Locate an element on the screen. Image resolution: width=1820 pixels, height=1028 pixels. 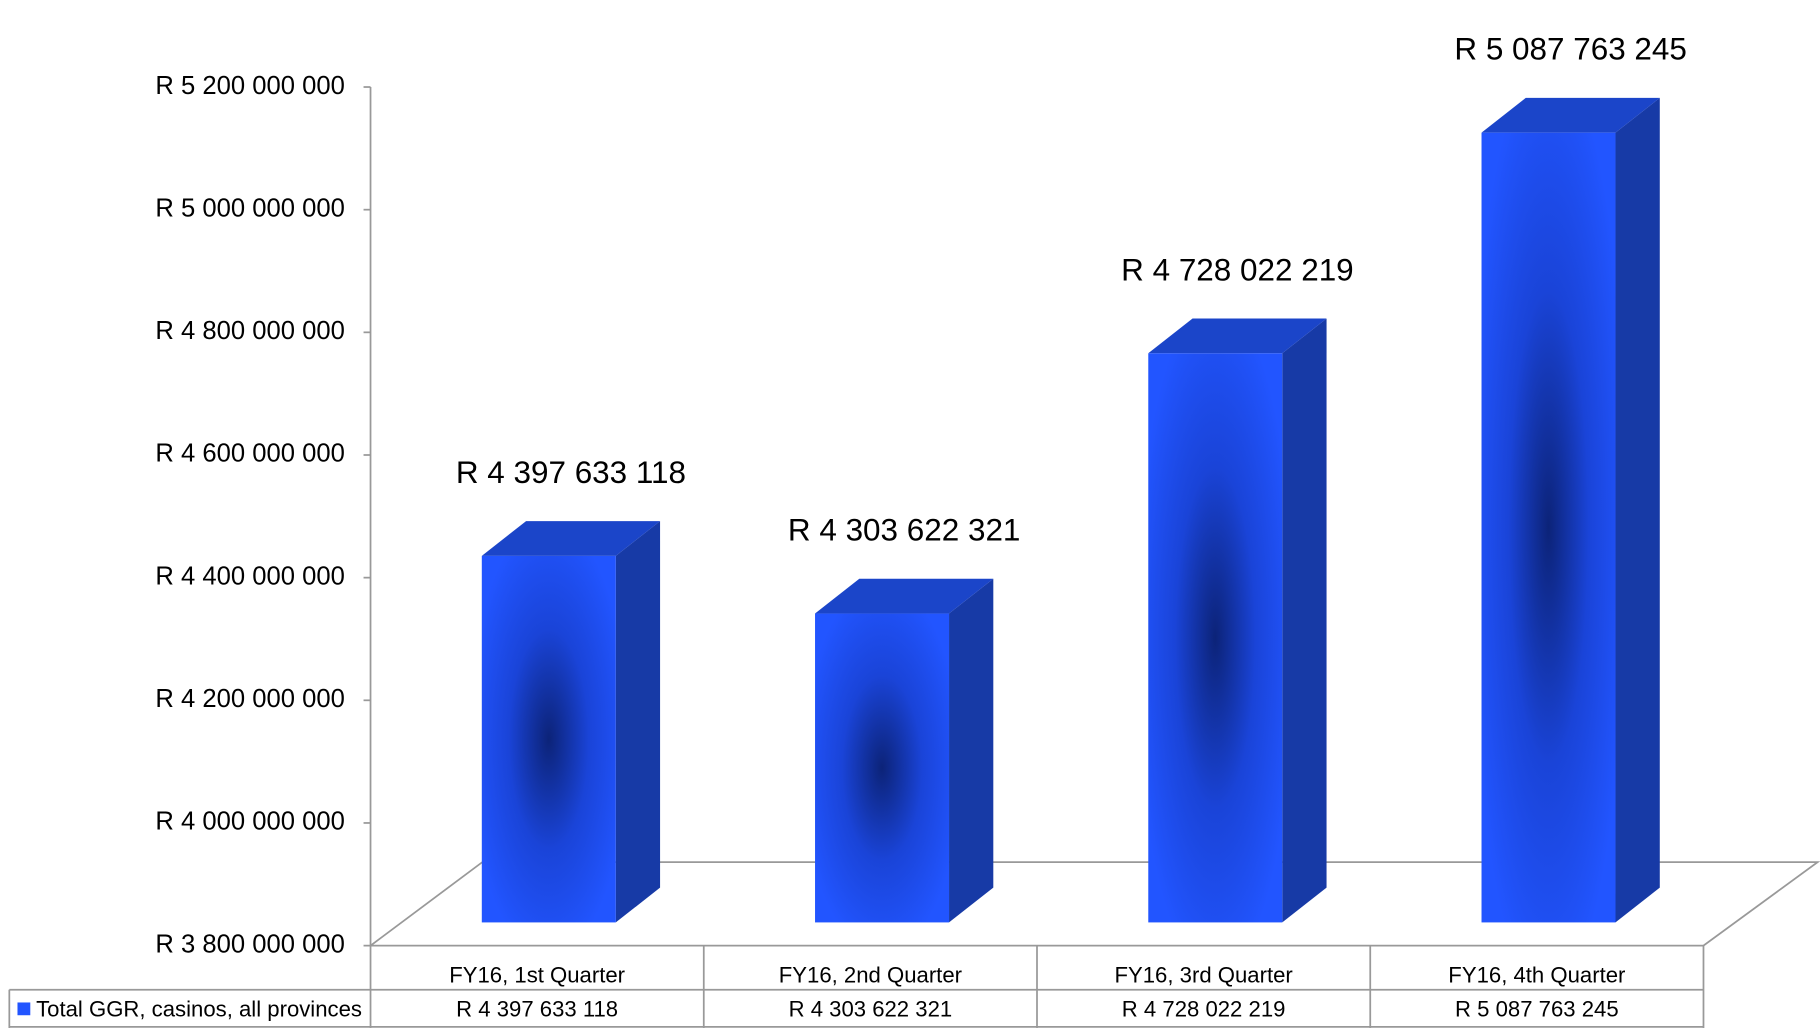
y-tick-label: R 4 200 000 000 is located at coordinates (249, 699).